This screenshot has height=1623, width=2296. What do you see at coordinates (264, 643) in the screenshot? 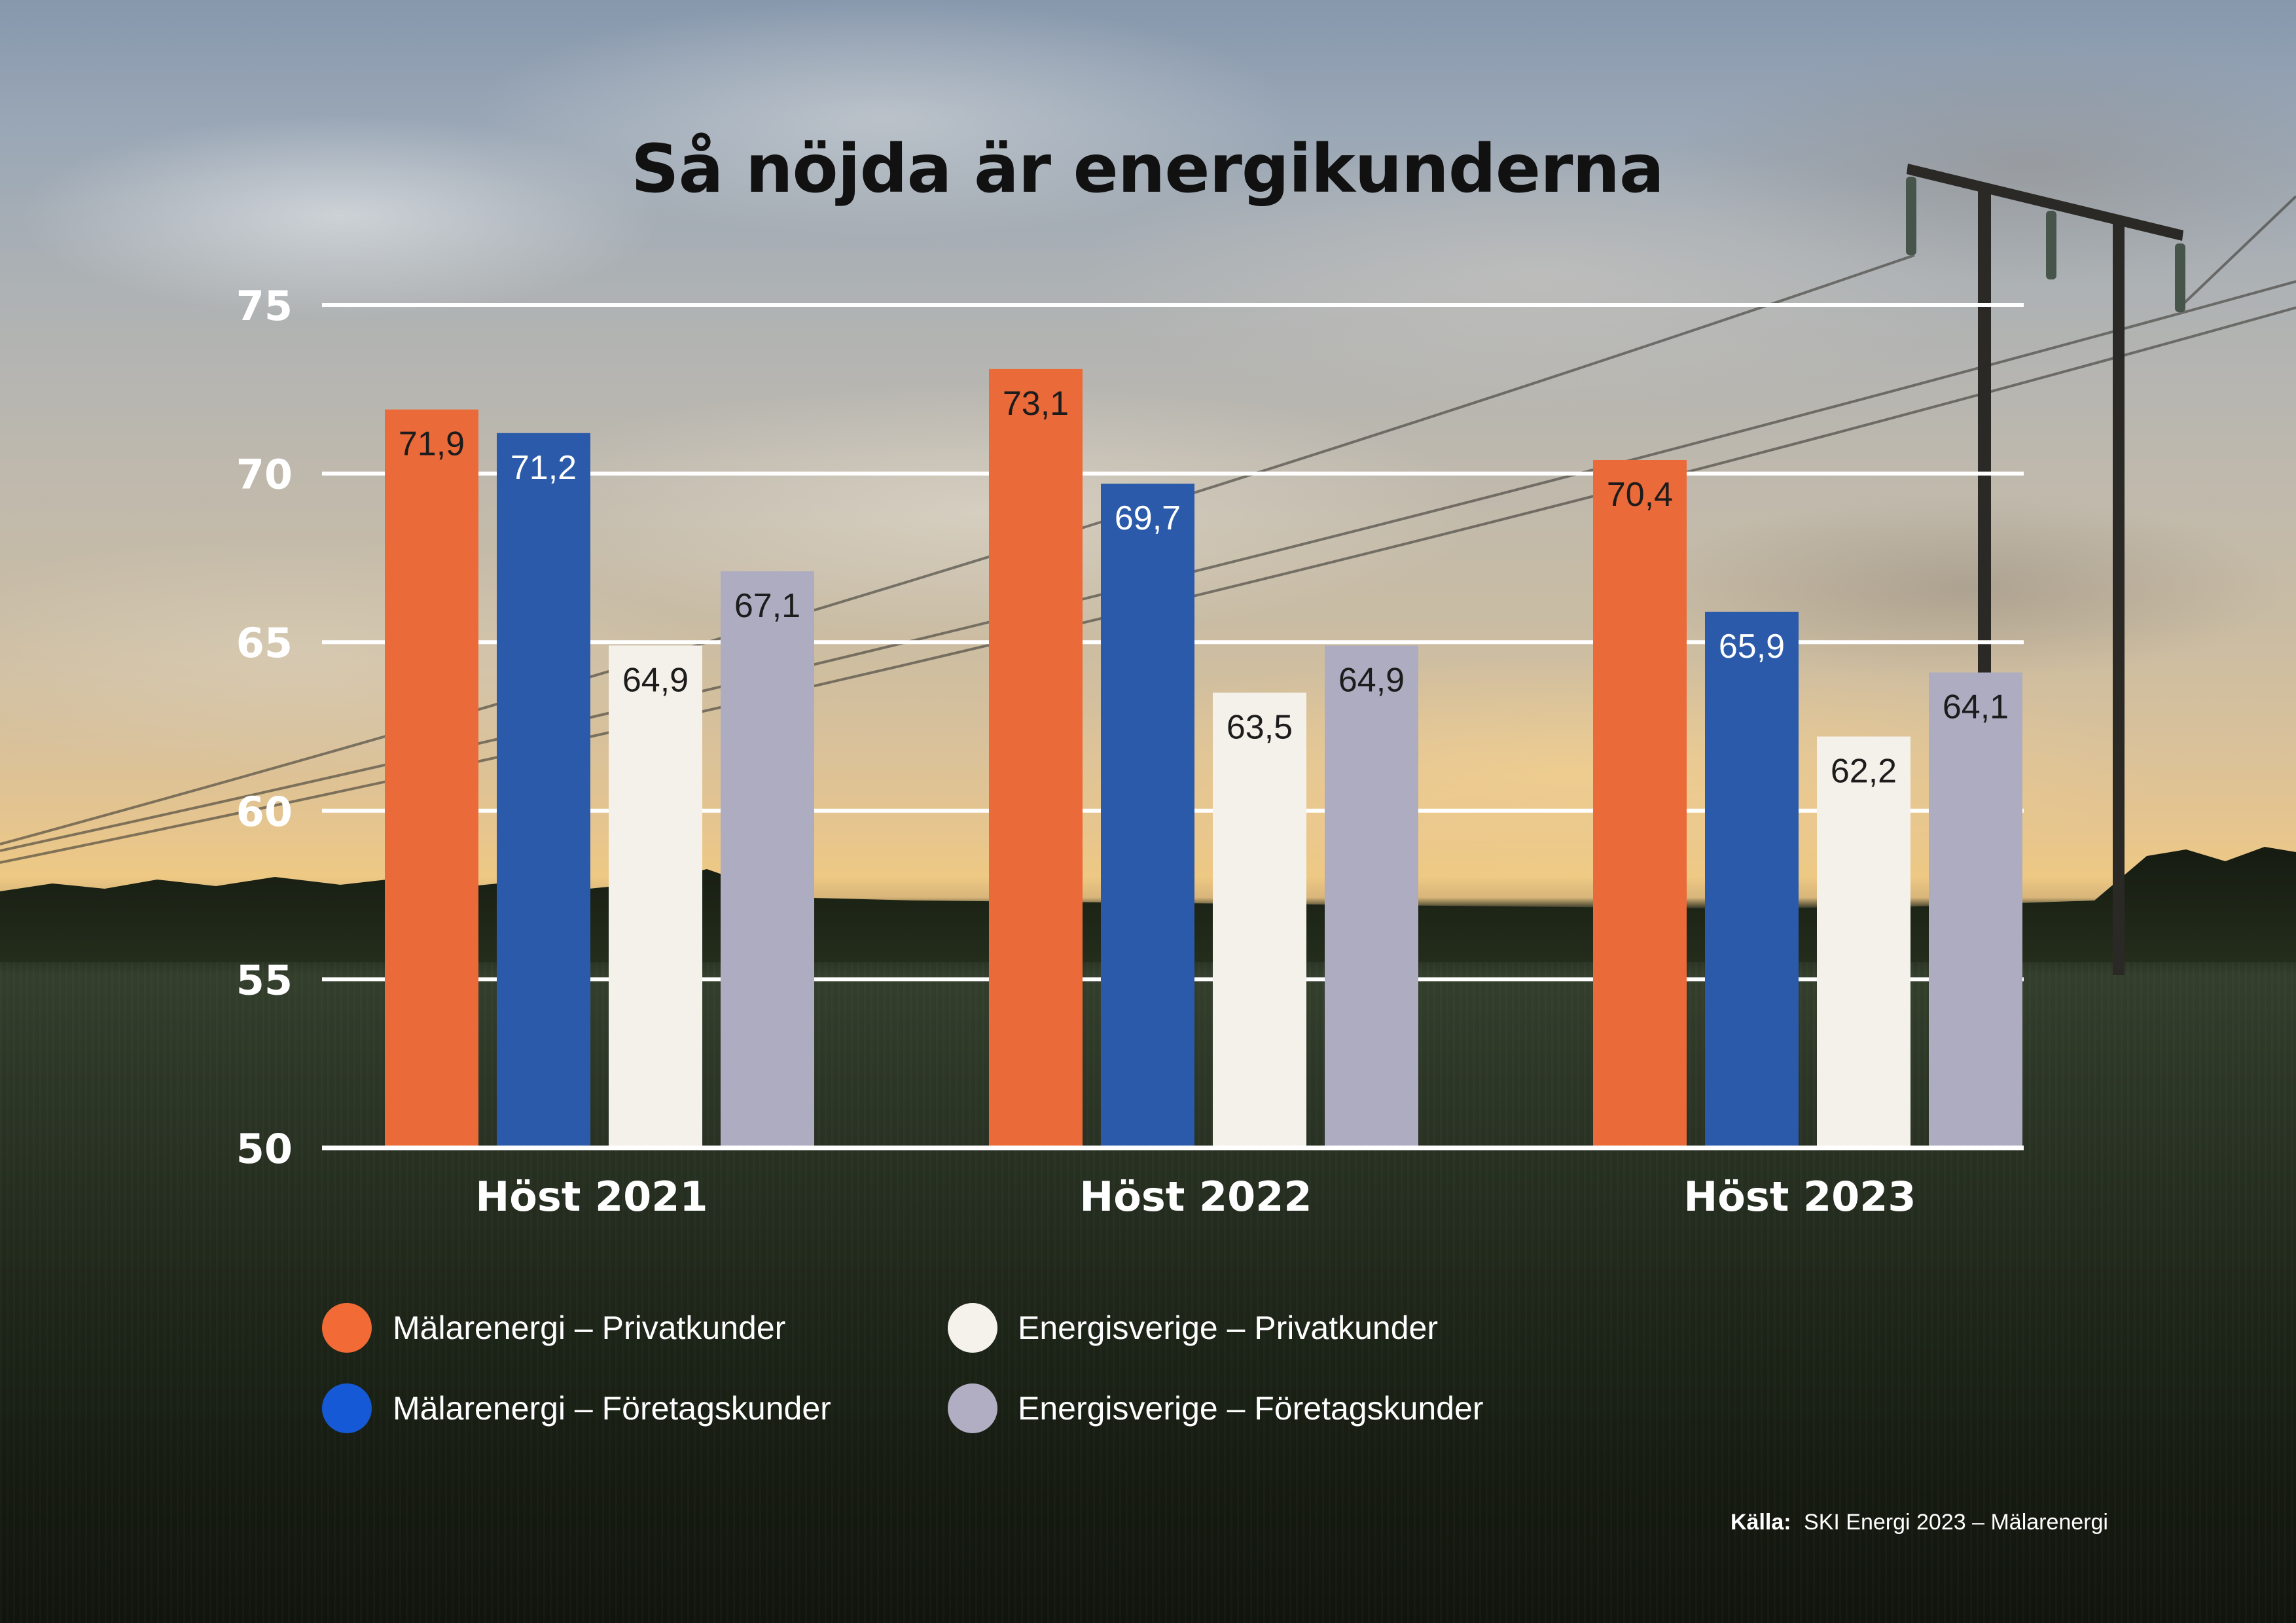
I see `y-tick-label-65: 65` at bounding box center [264, 643].